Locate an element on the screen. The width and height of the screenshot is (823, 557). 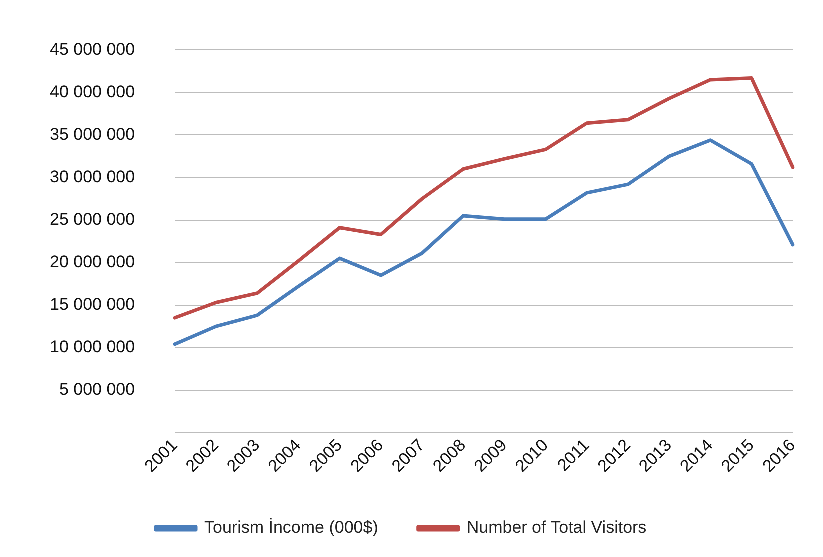
y-tick-label: 35 000 000 is located at coordinates (93, 134).